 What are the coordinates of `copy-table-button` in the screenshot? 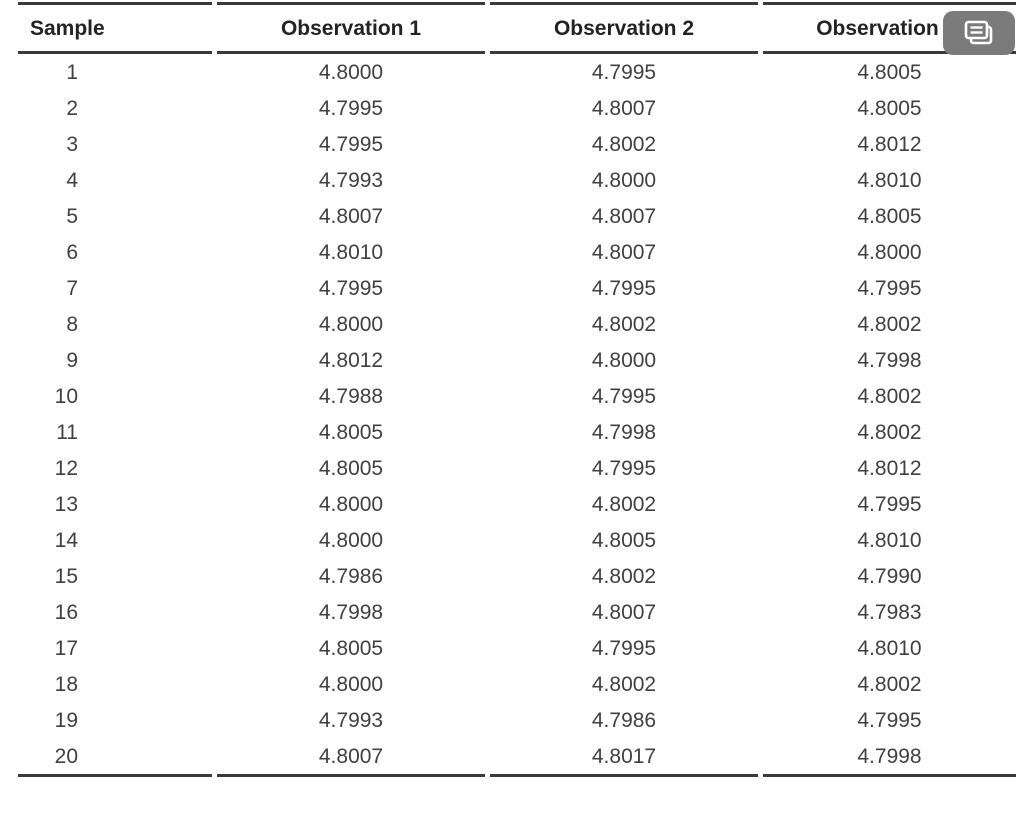 It's located at (979, 33).